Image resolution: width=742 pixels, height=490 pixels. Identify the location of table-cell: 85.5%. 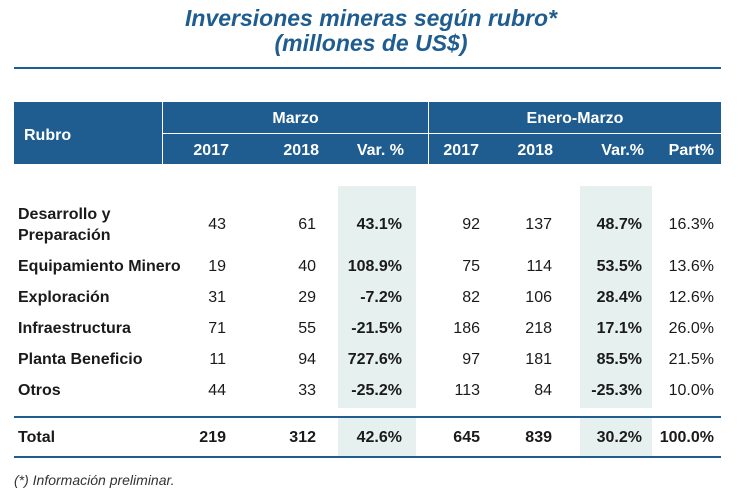
(619, 359).